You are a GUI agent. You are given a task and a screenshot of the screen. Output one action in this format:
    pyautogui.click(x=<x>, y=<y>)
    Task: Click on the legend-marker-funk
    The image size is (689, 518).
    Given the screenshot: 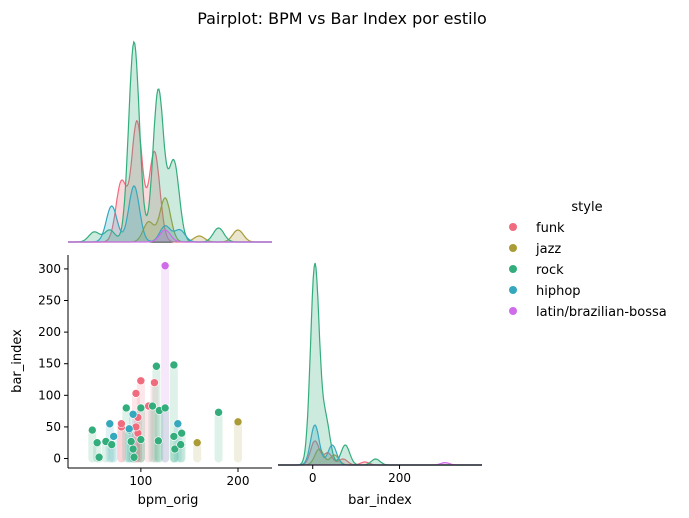 What is the action you would take?
    pyautogui.click(x=513, y=227)
    